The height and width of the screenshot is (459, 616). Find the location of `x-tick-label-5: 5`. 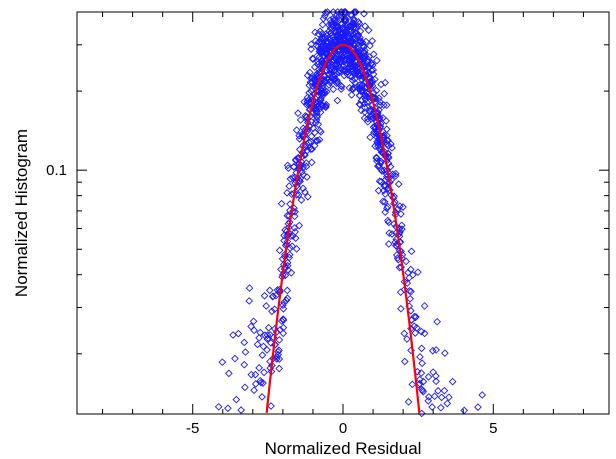

x-tick-label-5: 5 is located at coordinates (493, 428).